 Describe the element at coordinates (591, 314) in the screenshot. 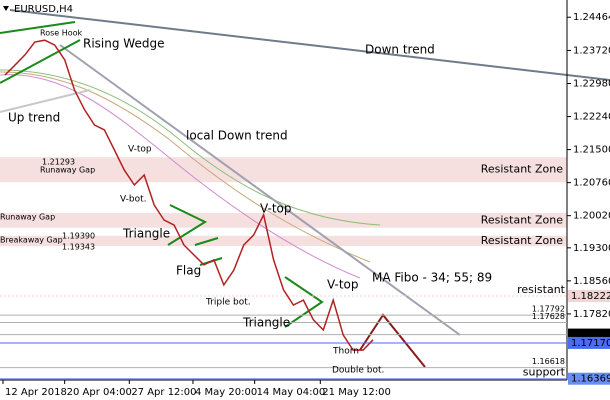

I see `y-tick-label: 1.17820` at that location.